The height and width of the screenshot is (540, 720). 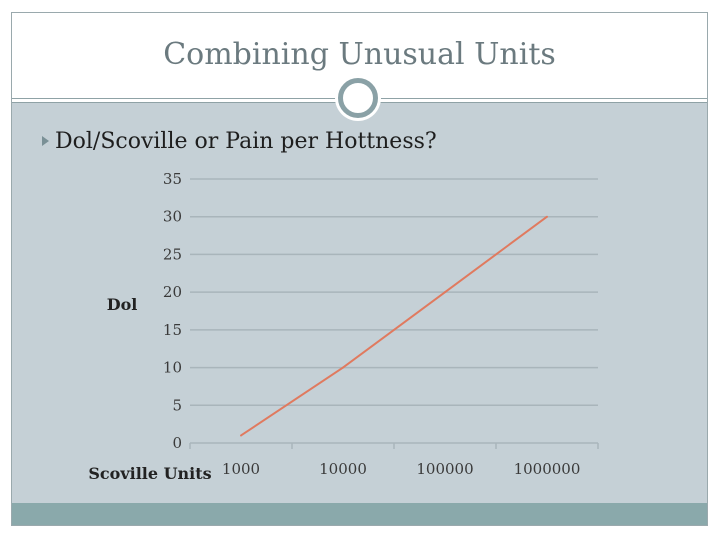 What do you see at coordinates (444, 469) in the screenshot?
I see `x-tick-label: 100000` at bounding box center [444, 469].